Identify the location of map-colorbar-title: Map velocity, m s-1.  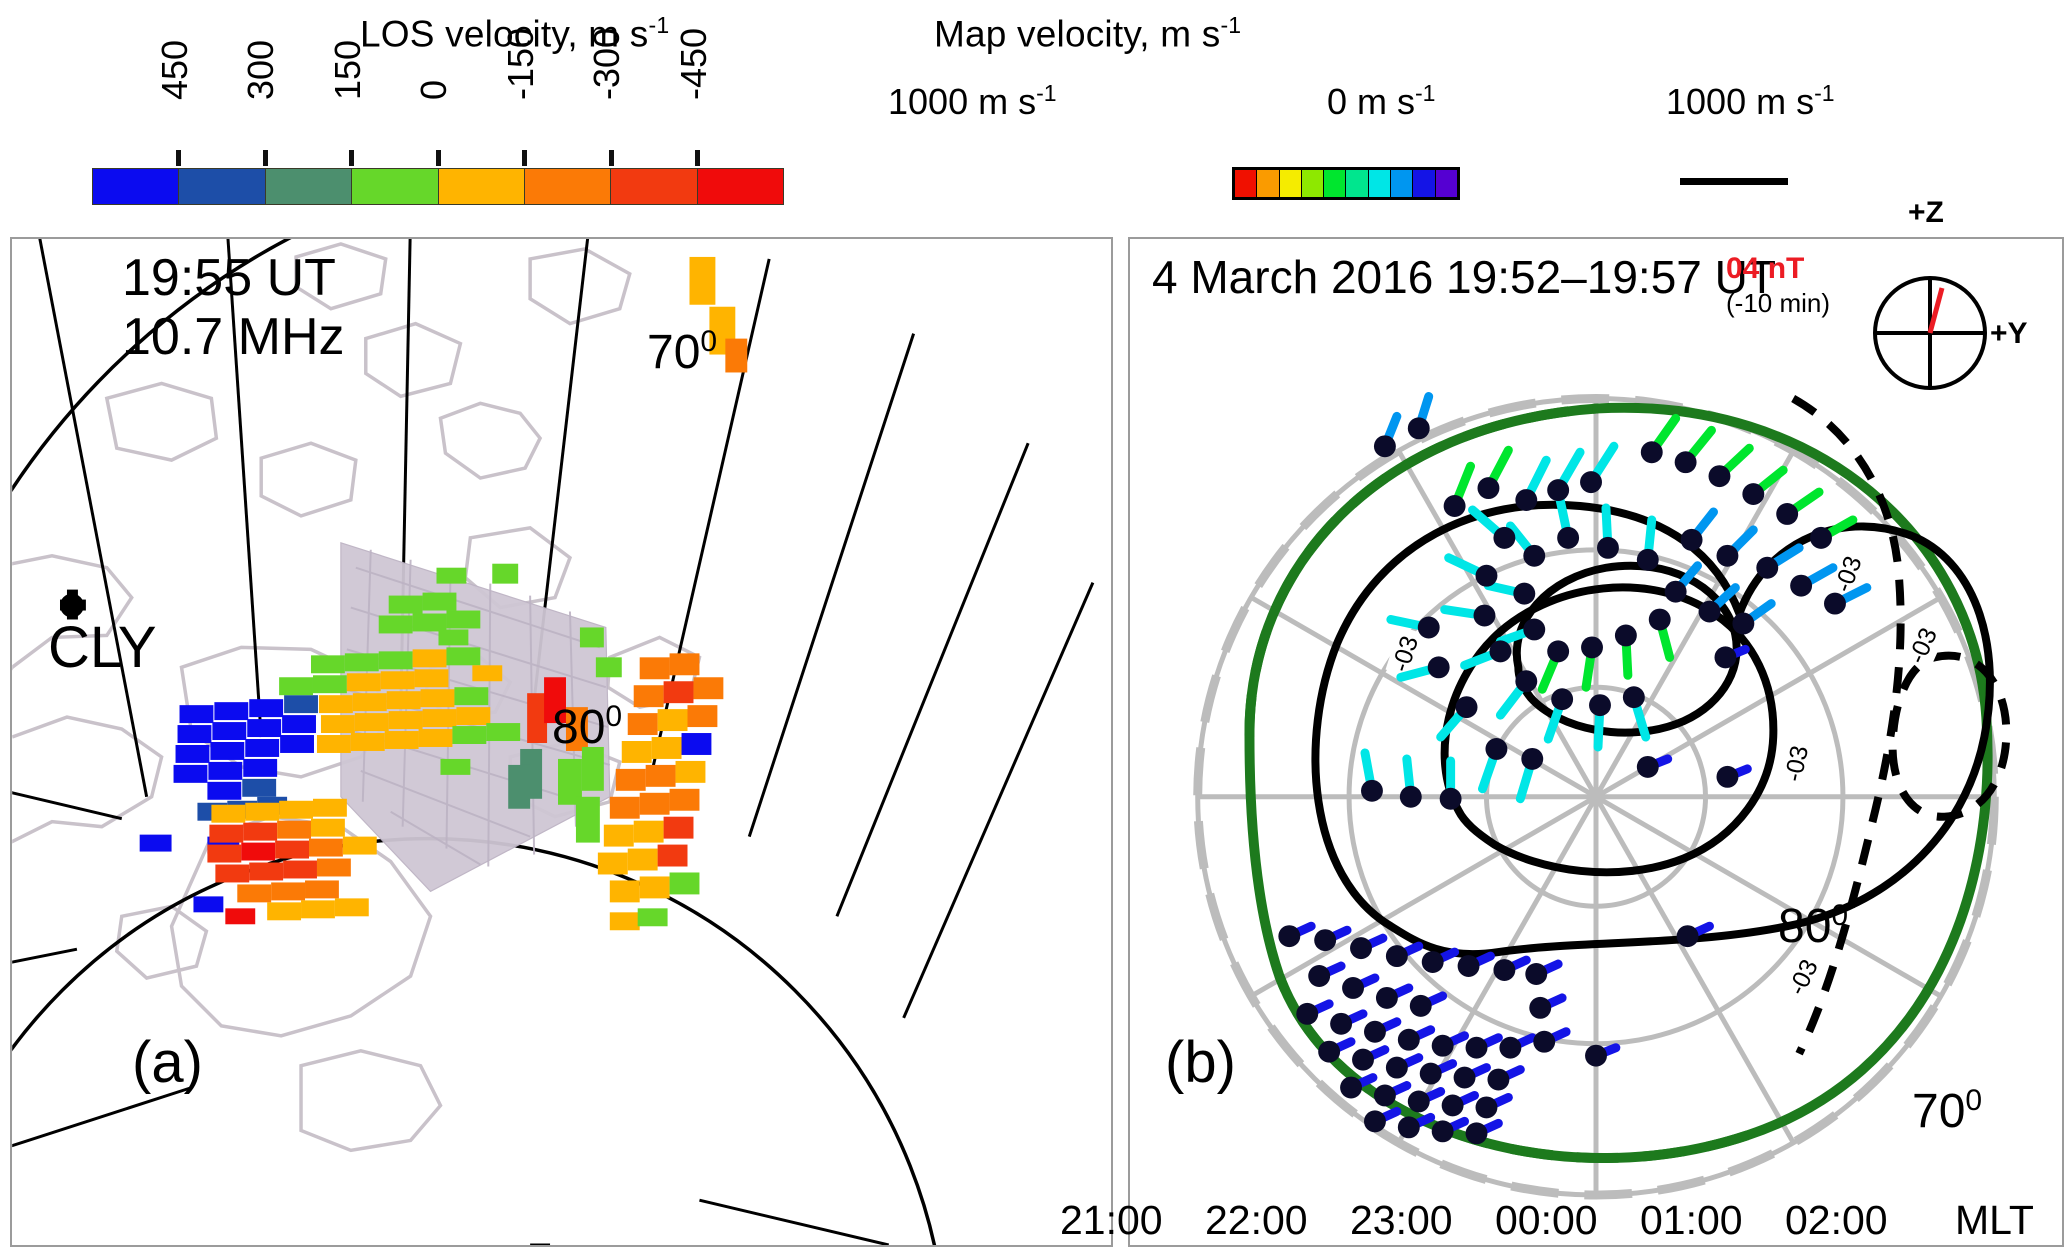
(1088, 33).